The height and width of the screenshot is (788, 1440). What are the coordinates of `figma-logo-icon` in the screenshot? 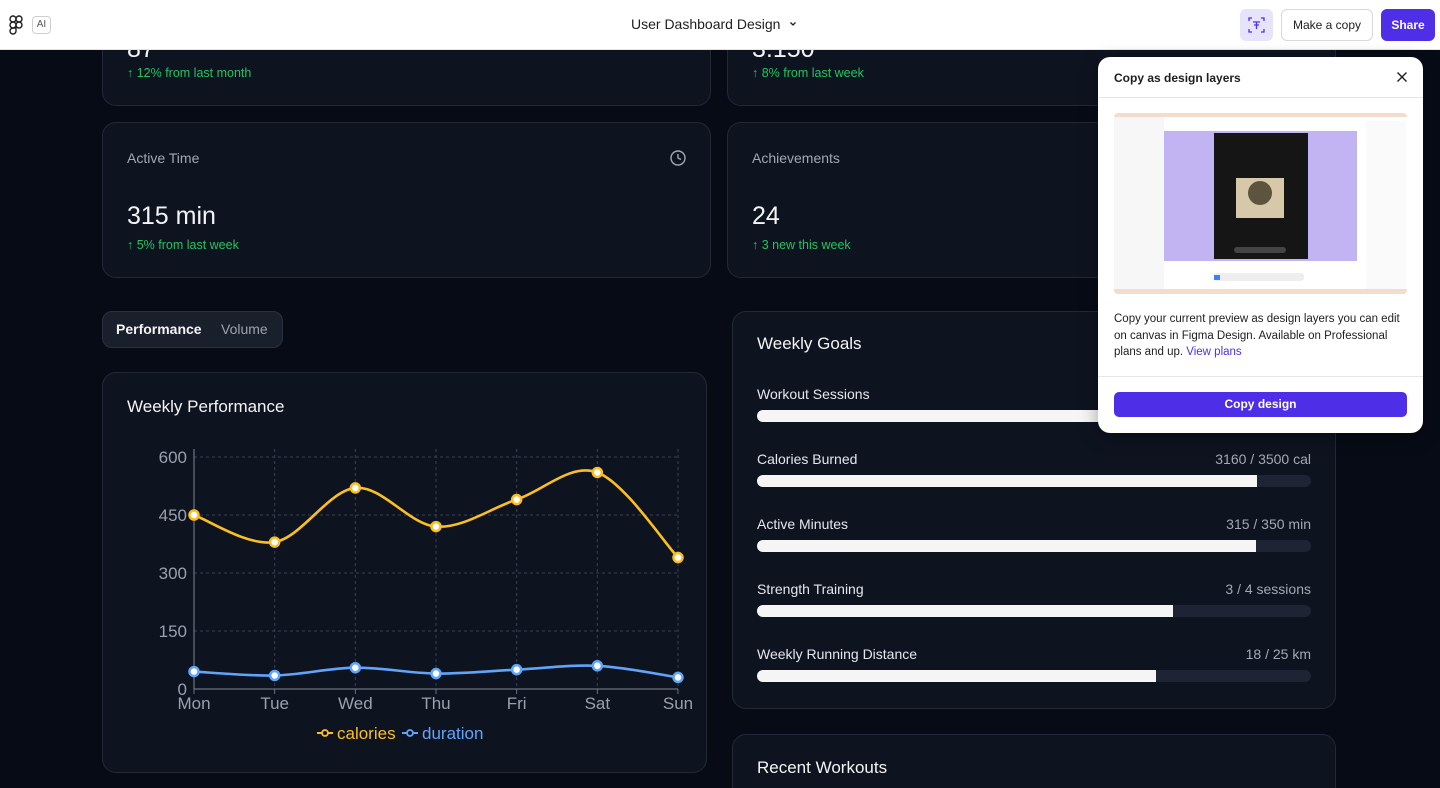 It's located at (16, 25).